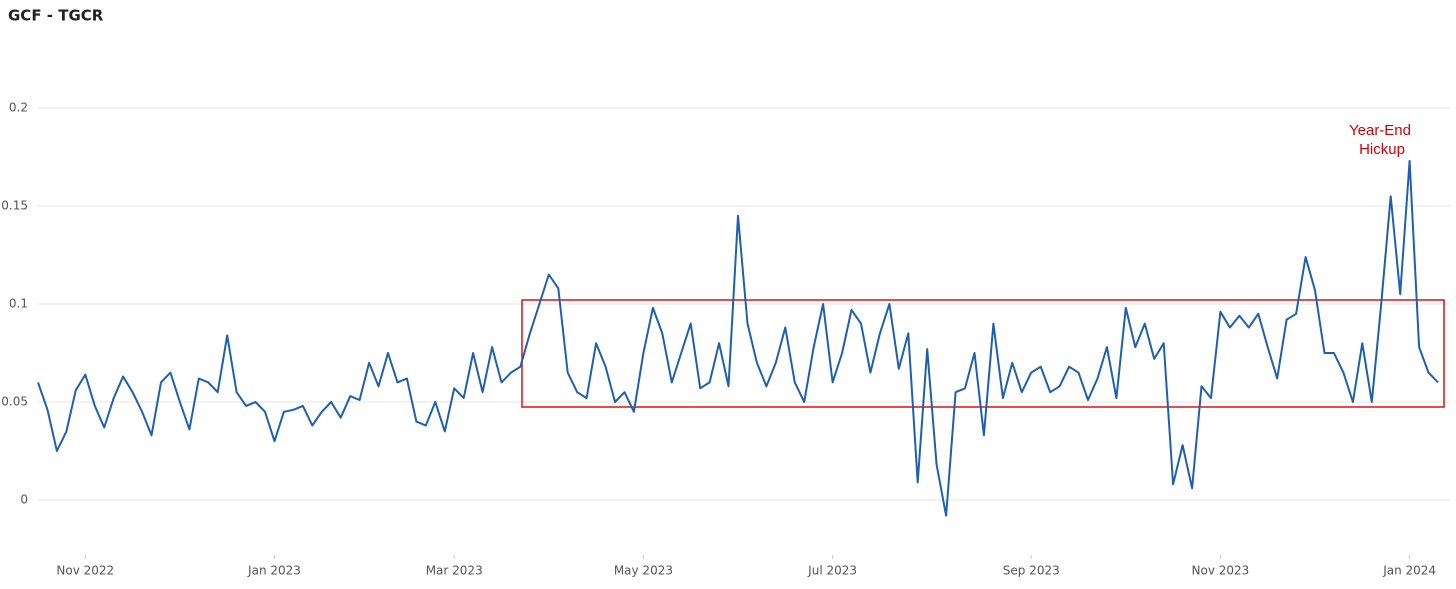 The height and width of the screenshot is (589, 1456). What do you see at coordinates (14, 206) in the screenshot?
I see `y-tick-label: 0.15` at bounding box center [14, 206].